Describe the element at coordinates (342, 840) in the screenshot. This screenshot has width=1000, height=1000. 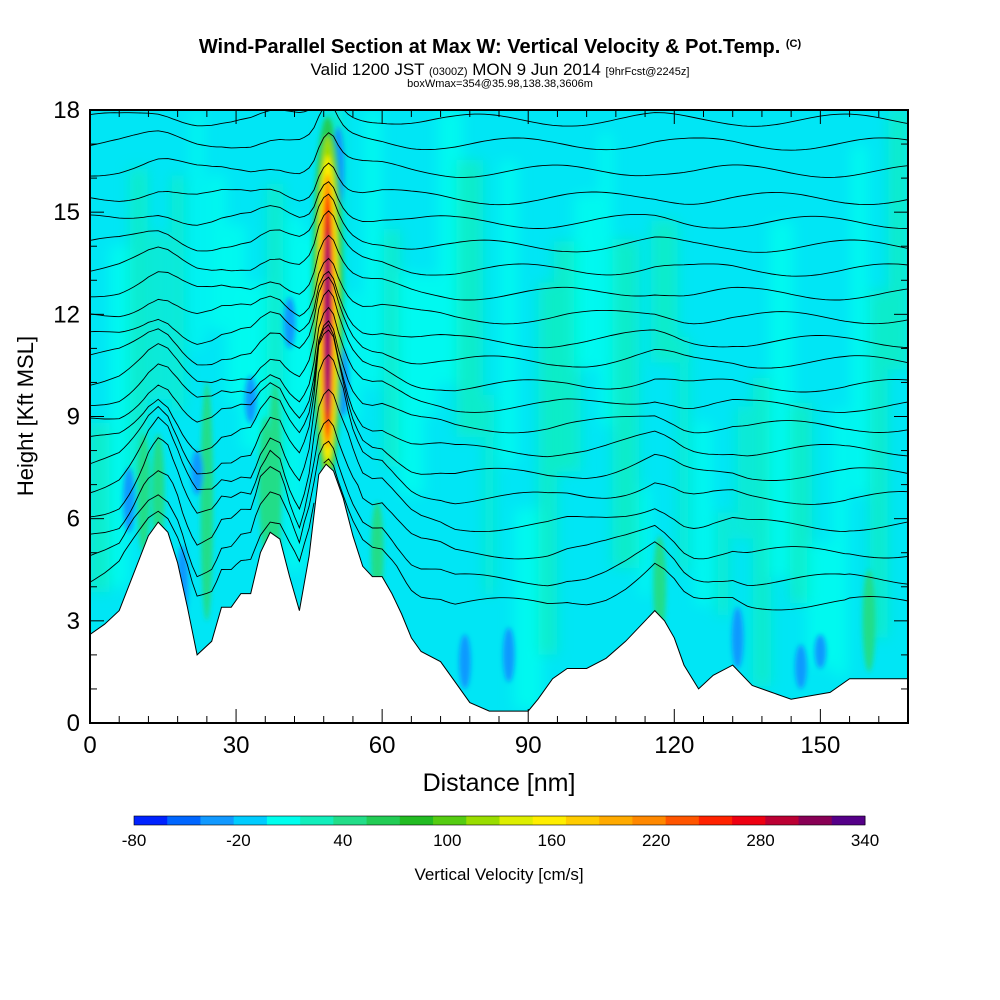
I see `colorbar-tick-label: 40` at that location.